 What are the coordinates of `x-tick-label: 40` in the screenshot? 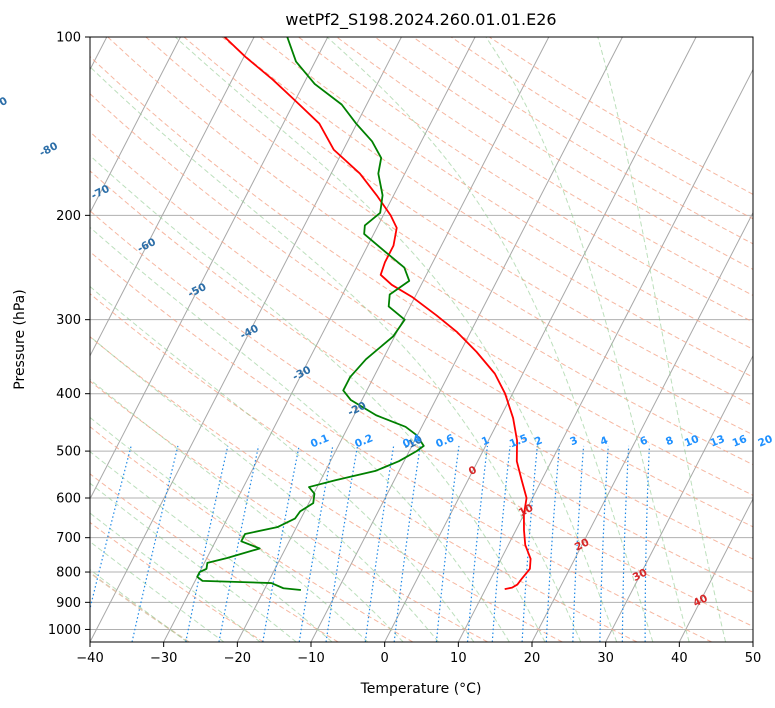 It's located at (679, 658).